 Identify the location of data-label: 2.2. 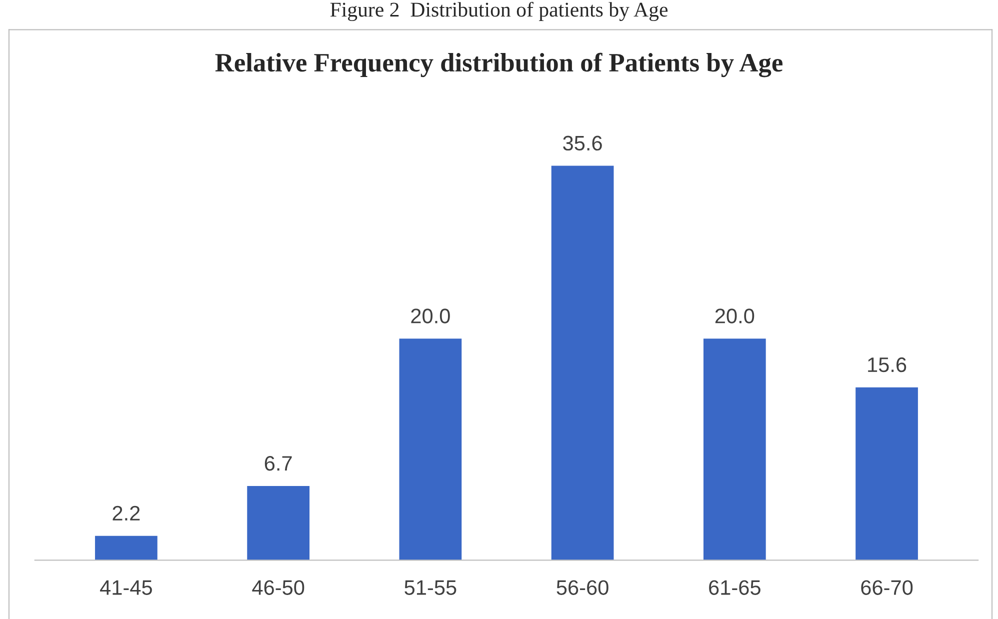
(126, 513).